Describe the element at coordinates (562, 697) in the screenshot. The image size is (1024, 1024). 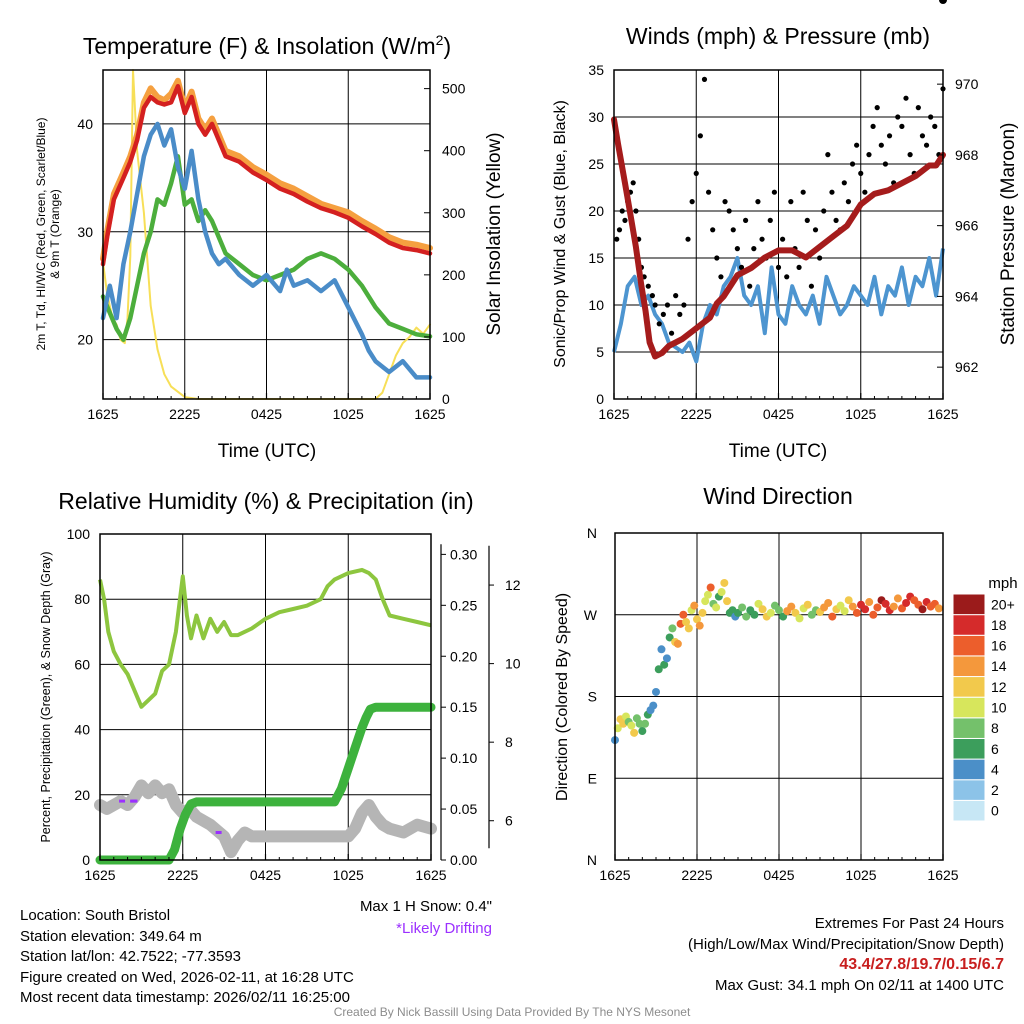
I see `wind-direction-y-label: Direction (Colored By Speed)` at that location.